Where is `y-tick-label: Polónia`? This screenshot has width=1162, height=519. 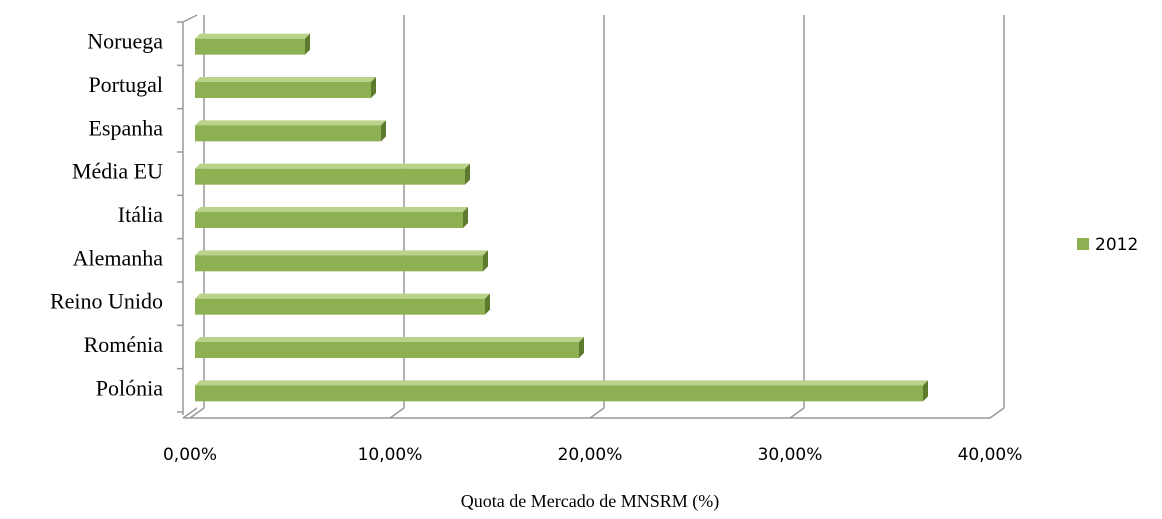 y-tick-label: Polónia is located at coordinates (129, 387).